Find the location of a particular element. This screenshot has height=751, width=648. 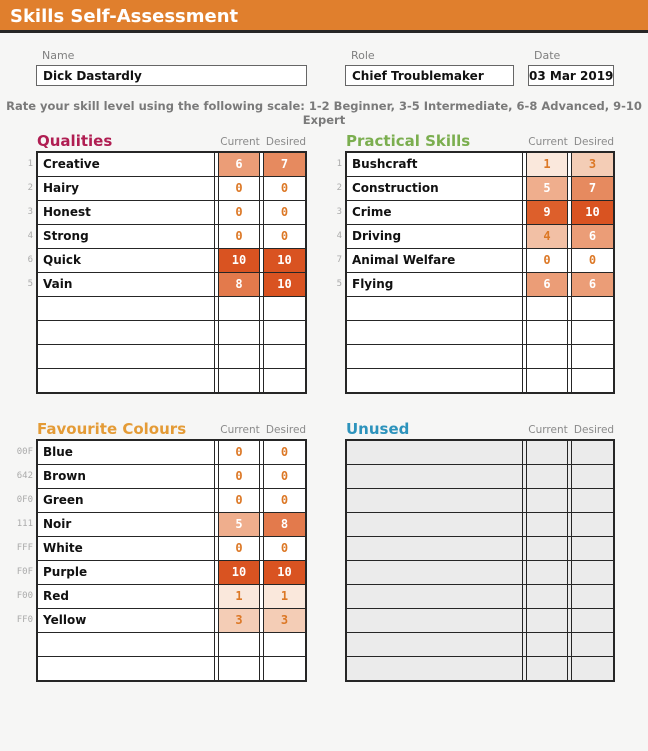

date-input: 03 Mar 2019 is located at coordinates (571, 75).